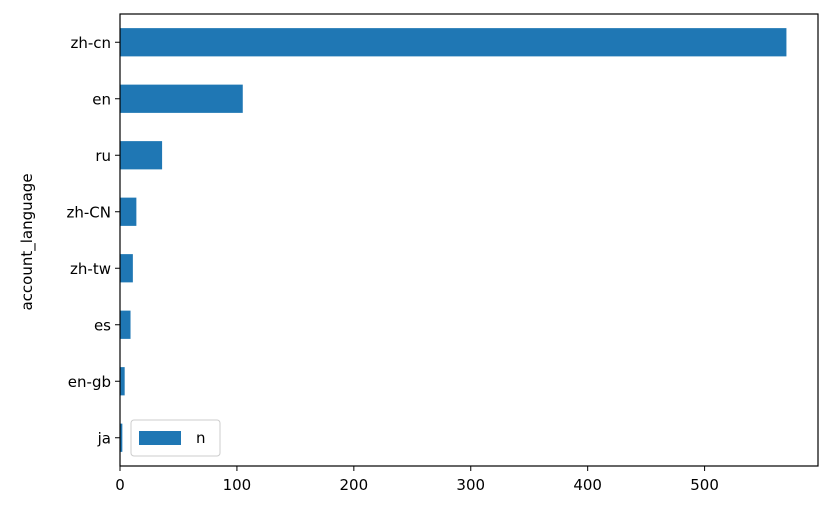  I want to click on legend: n, so click(175, 438).